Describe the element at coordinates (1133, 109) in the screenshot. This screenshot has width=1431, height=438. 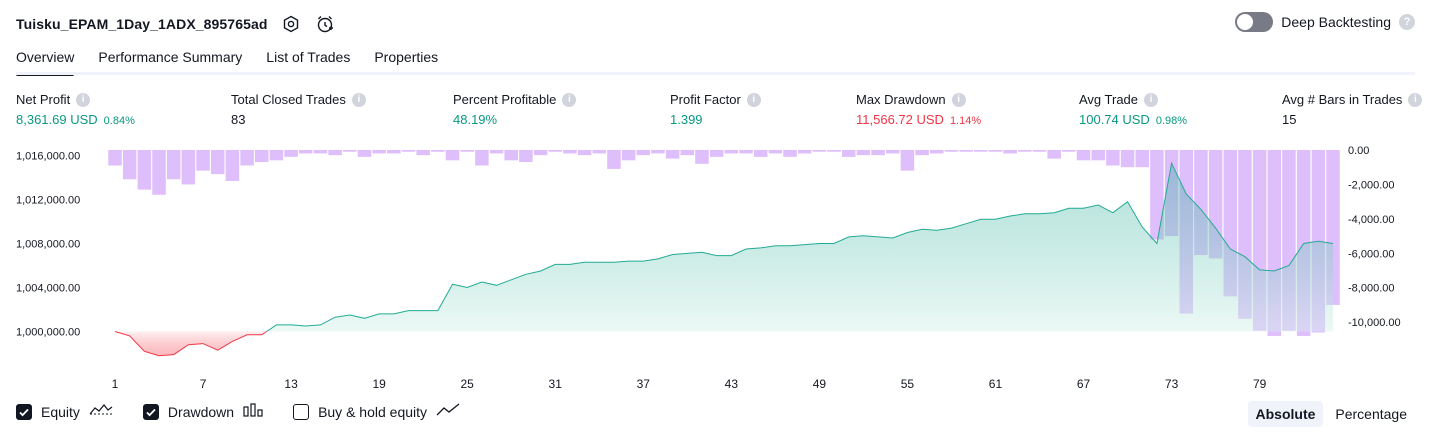
I see `metric-avg-trade: Avg Trade i 100.74 USD 0.98%` at that location.